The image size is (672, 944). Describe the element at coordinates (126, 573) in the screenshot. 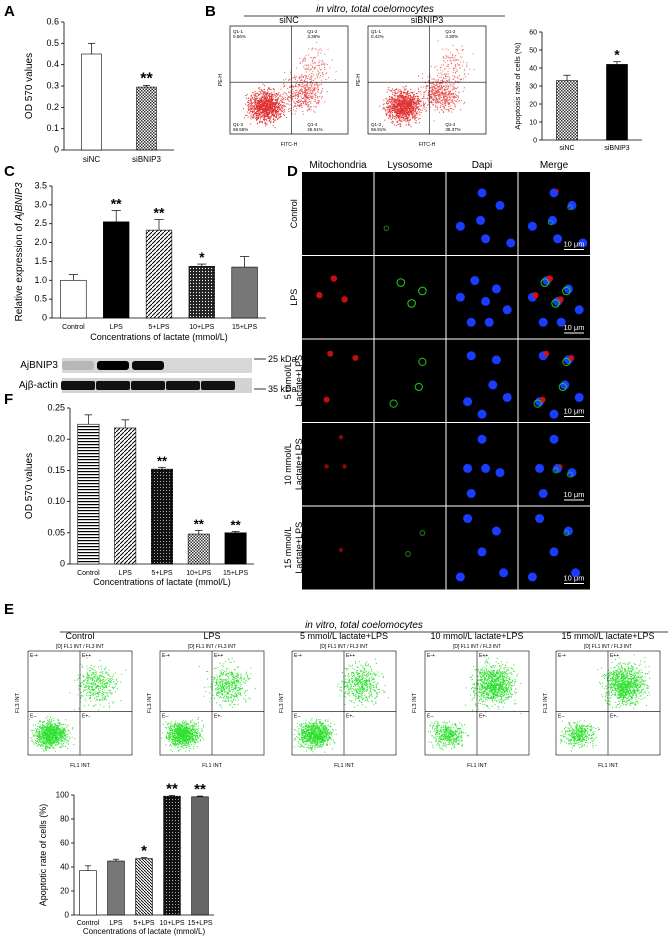

I see `chartF-category: LPS` at that location.